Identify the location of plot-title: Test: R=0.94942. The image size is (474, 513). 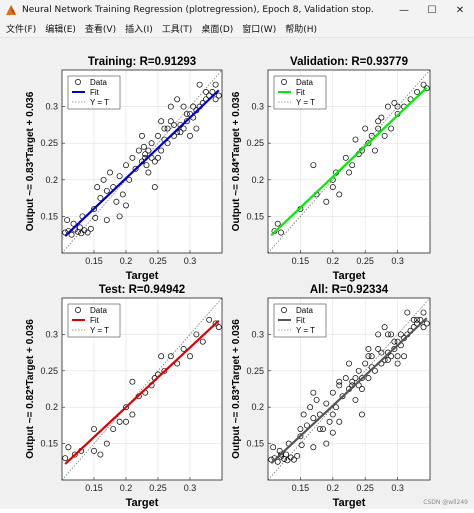
(142, 290).